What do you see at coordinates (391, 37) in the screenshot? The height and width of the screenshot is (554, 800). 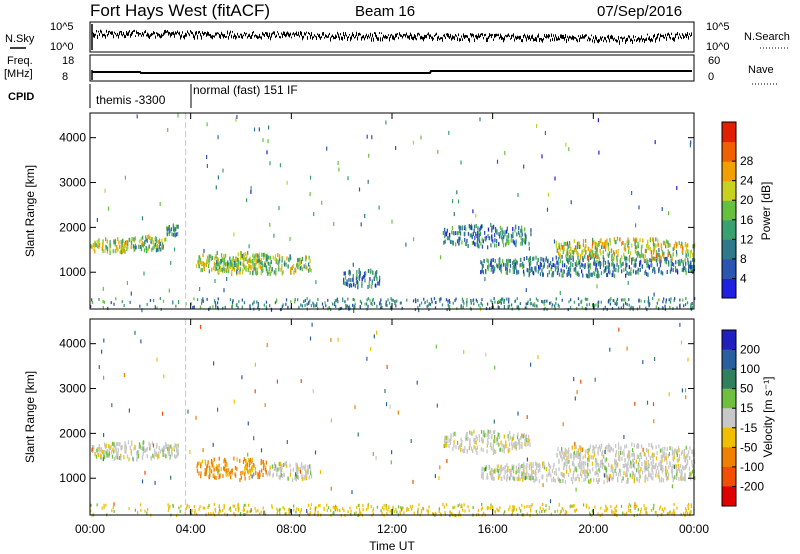 I see `nsky-trace` at bounding box center [391, 37].